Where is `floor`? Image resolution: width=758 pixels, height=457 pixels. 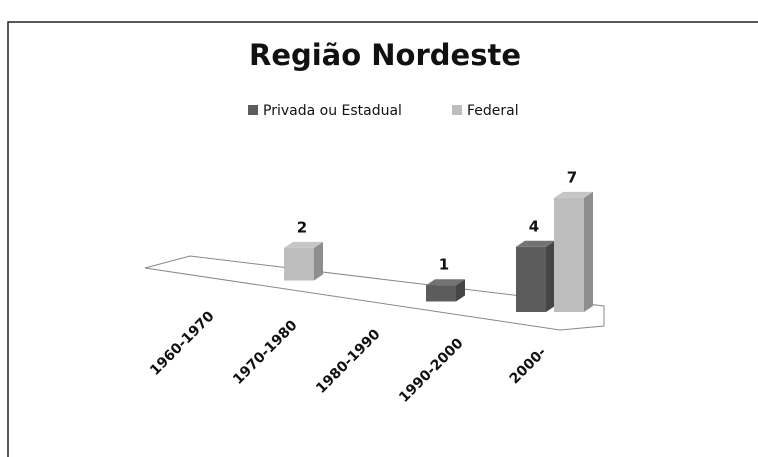 floor is located at coordinates (374, 293).